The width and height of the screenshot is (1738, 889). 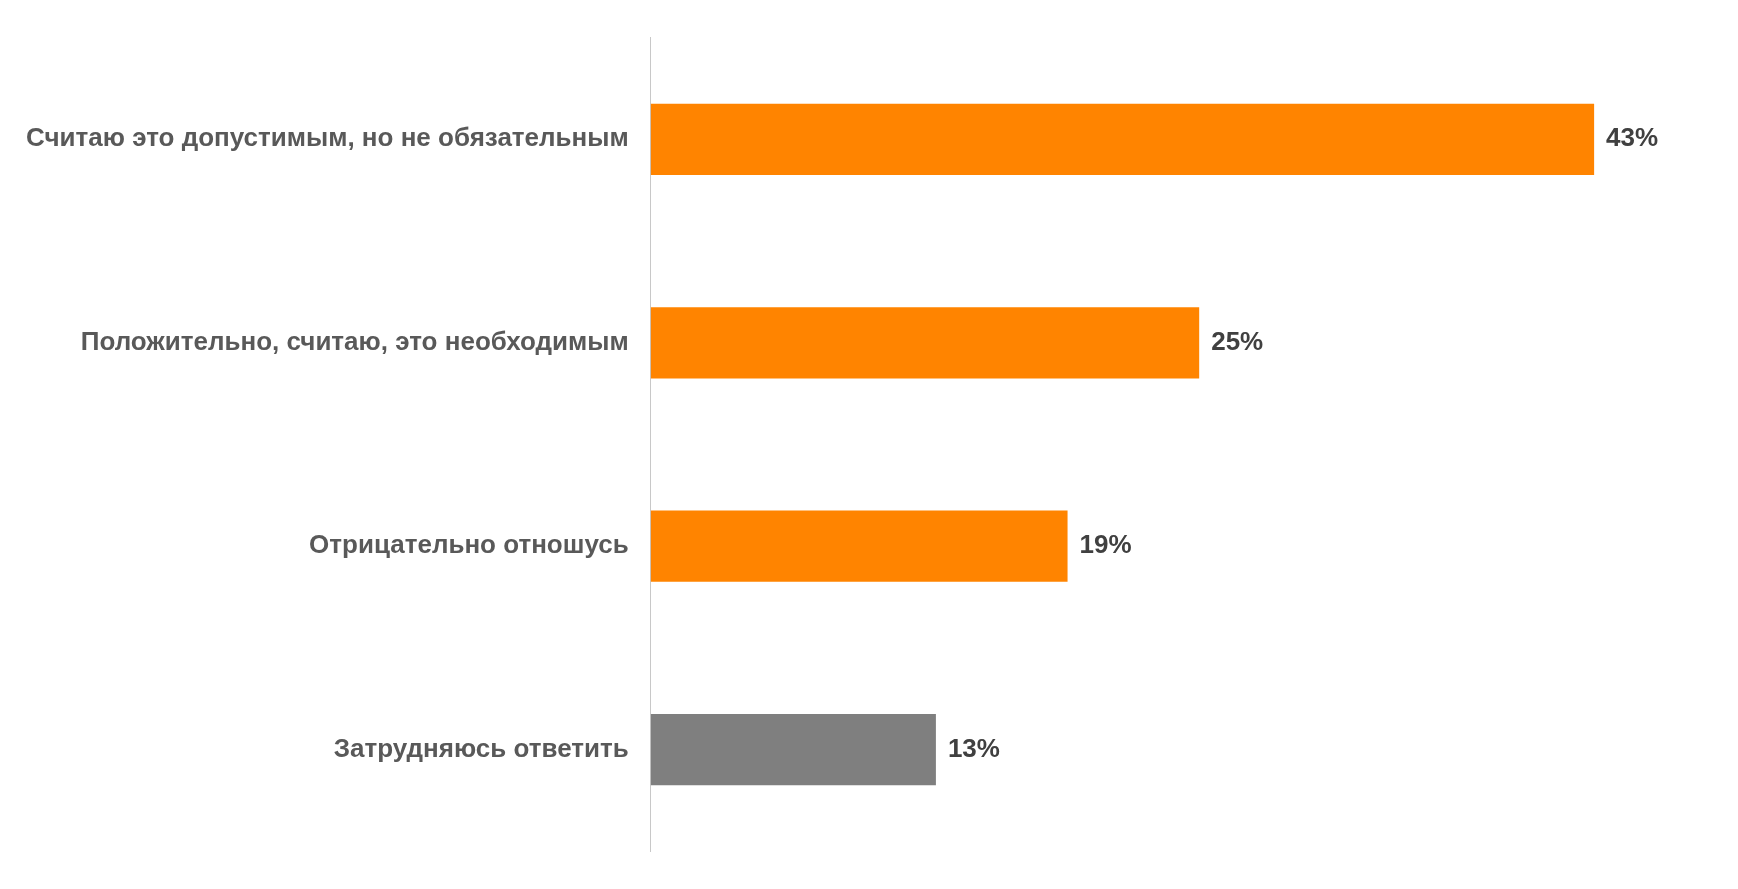 I want to click on y-tick-label: Отрицательно отношусь, so click(x=469, y=544).